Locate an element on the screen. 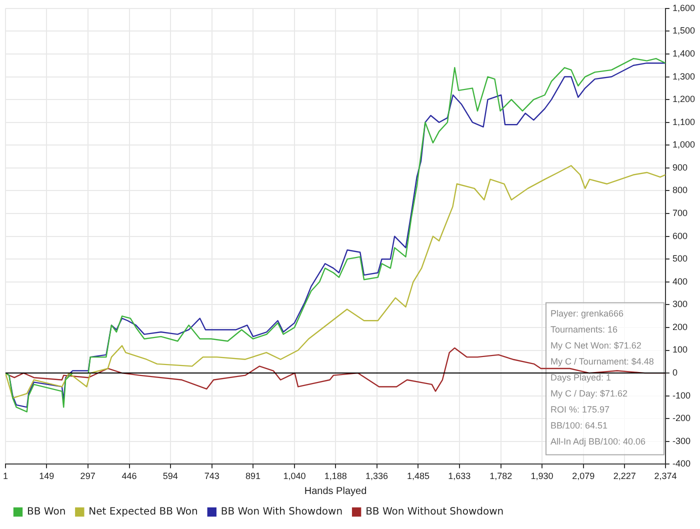 The height and width of the screenshot is (529, 700). annotation: My C / Tournament: $4.48 is located at coordinates (602, 361).